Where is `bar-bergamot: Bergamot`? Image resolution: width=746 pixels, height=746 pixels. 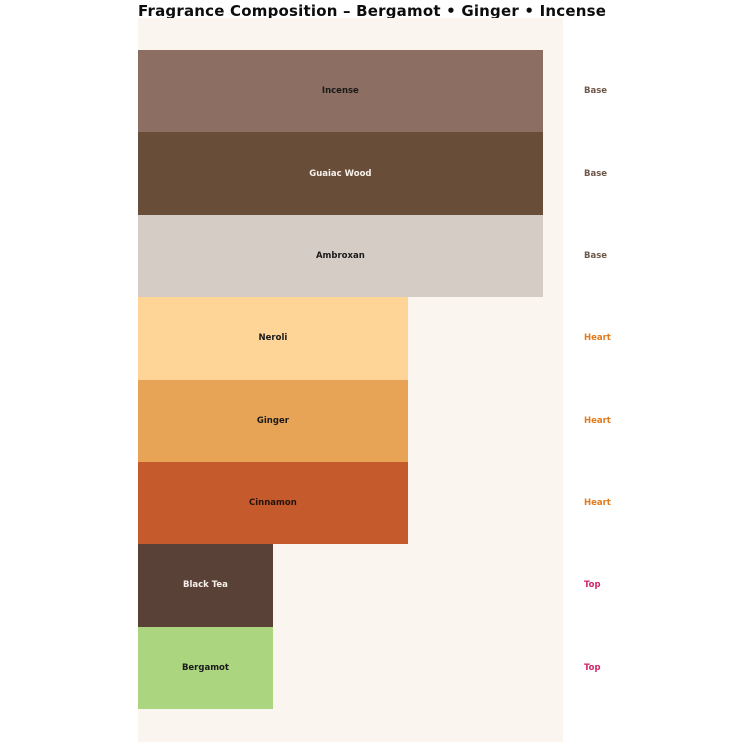
bar-bergamot: Bergamot is located at coordinates (205, 667).